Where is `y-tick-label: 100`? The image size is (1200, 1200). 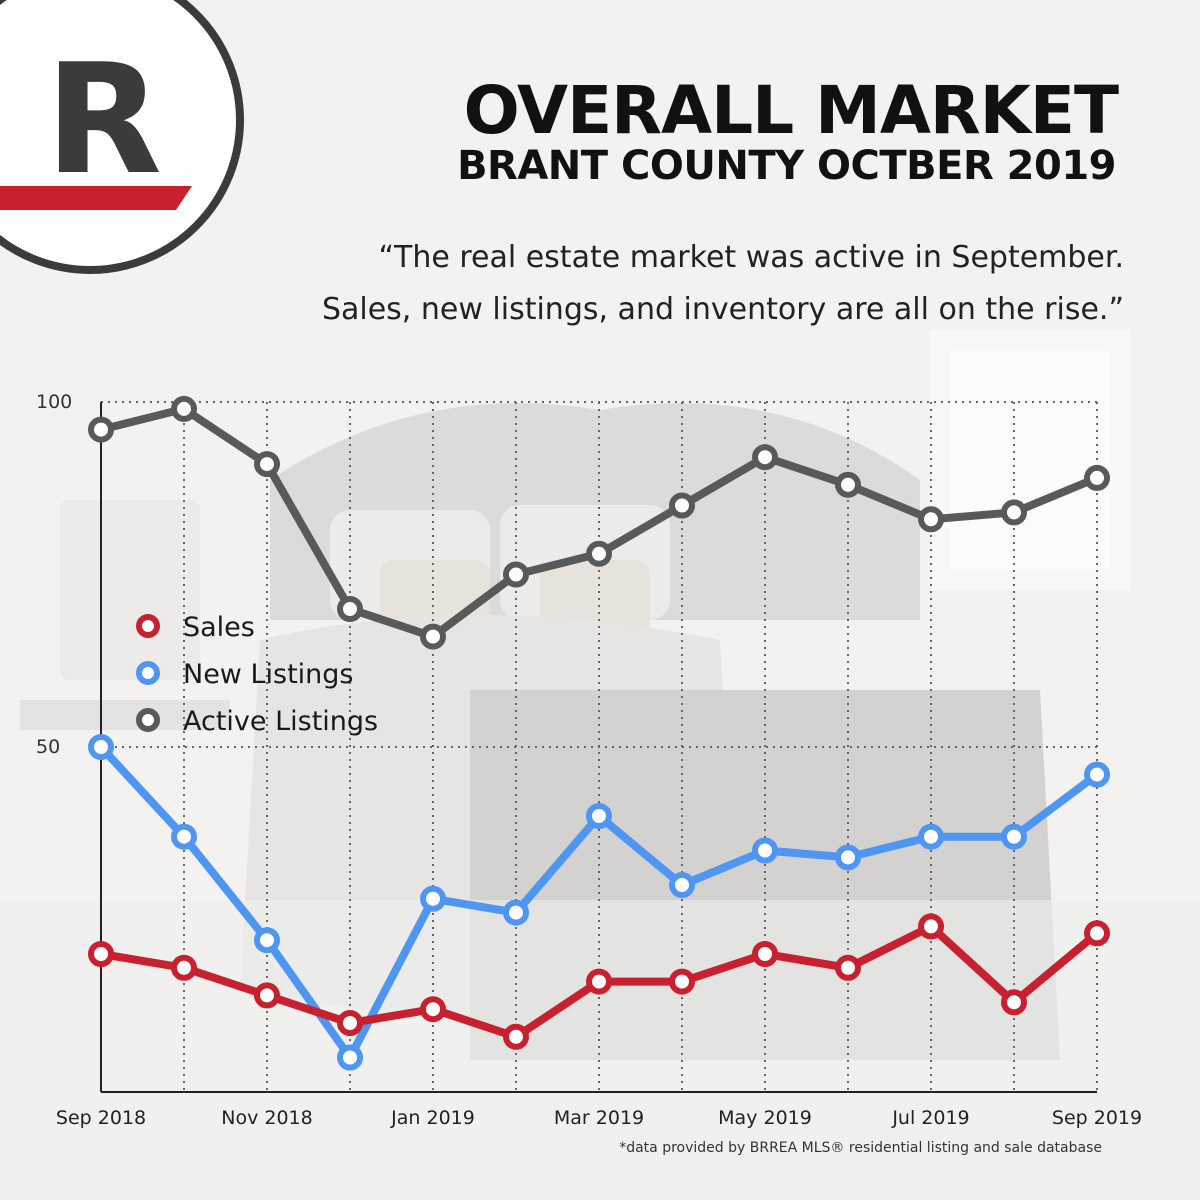 y-tick-label: 100 is located at coordinates (54, 402).